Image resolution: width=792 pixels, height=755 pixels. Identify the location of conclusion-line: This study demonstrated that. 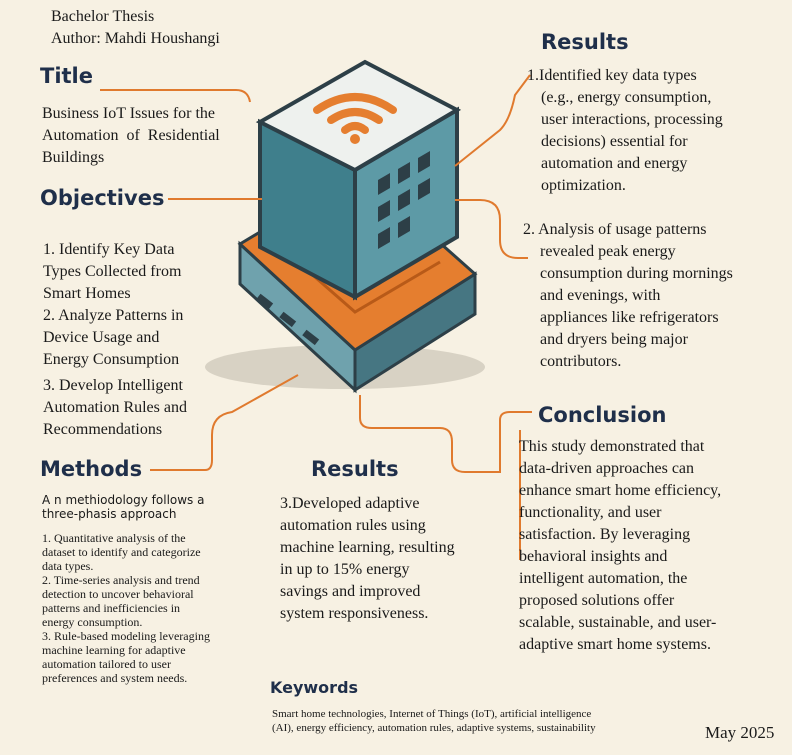
(612, 446).